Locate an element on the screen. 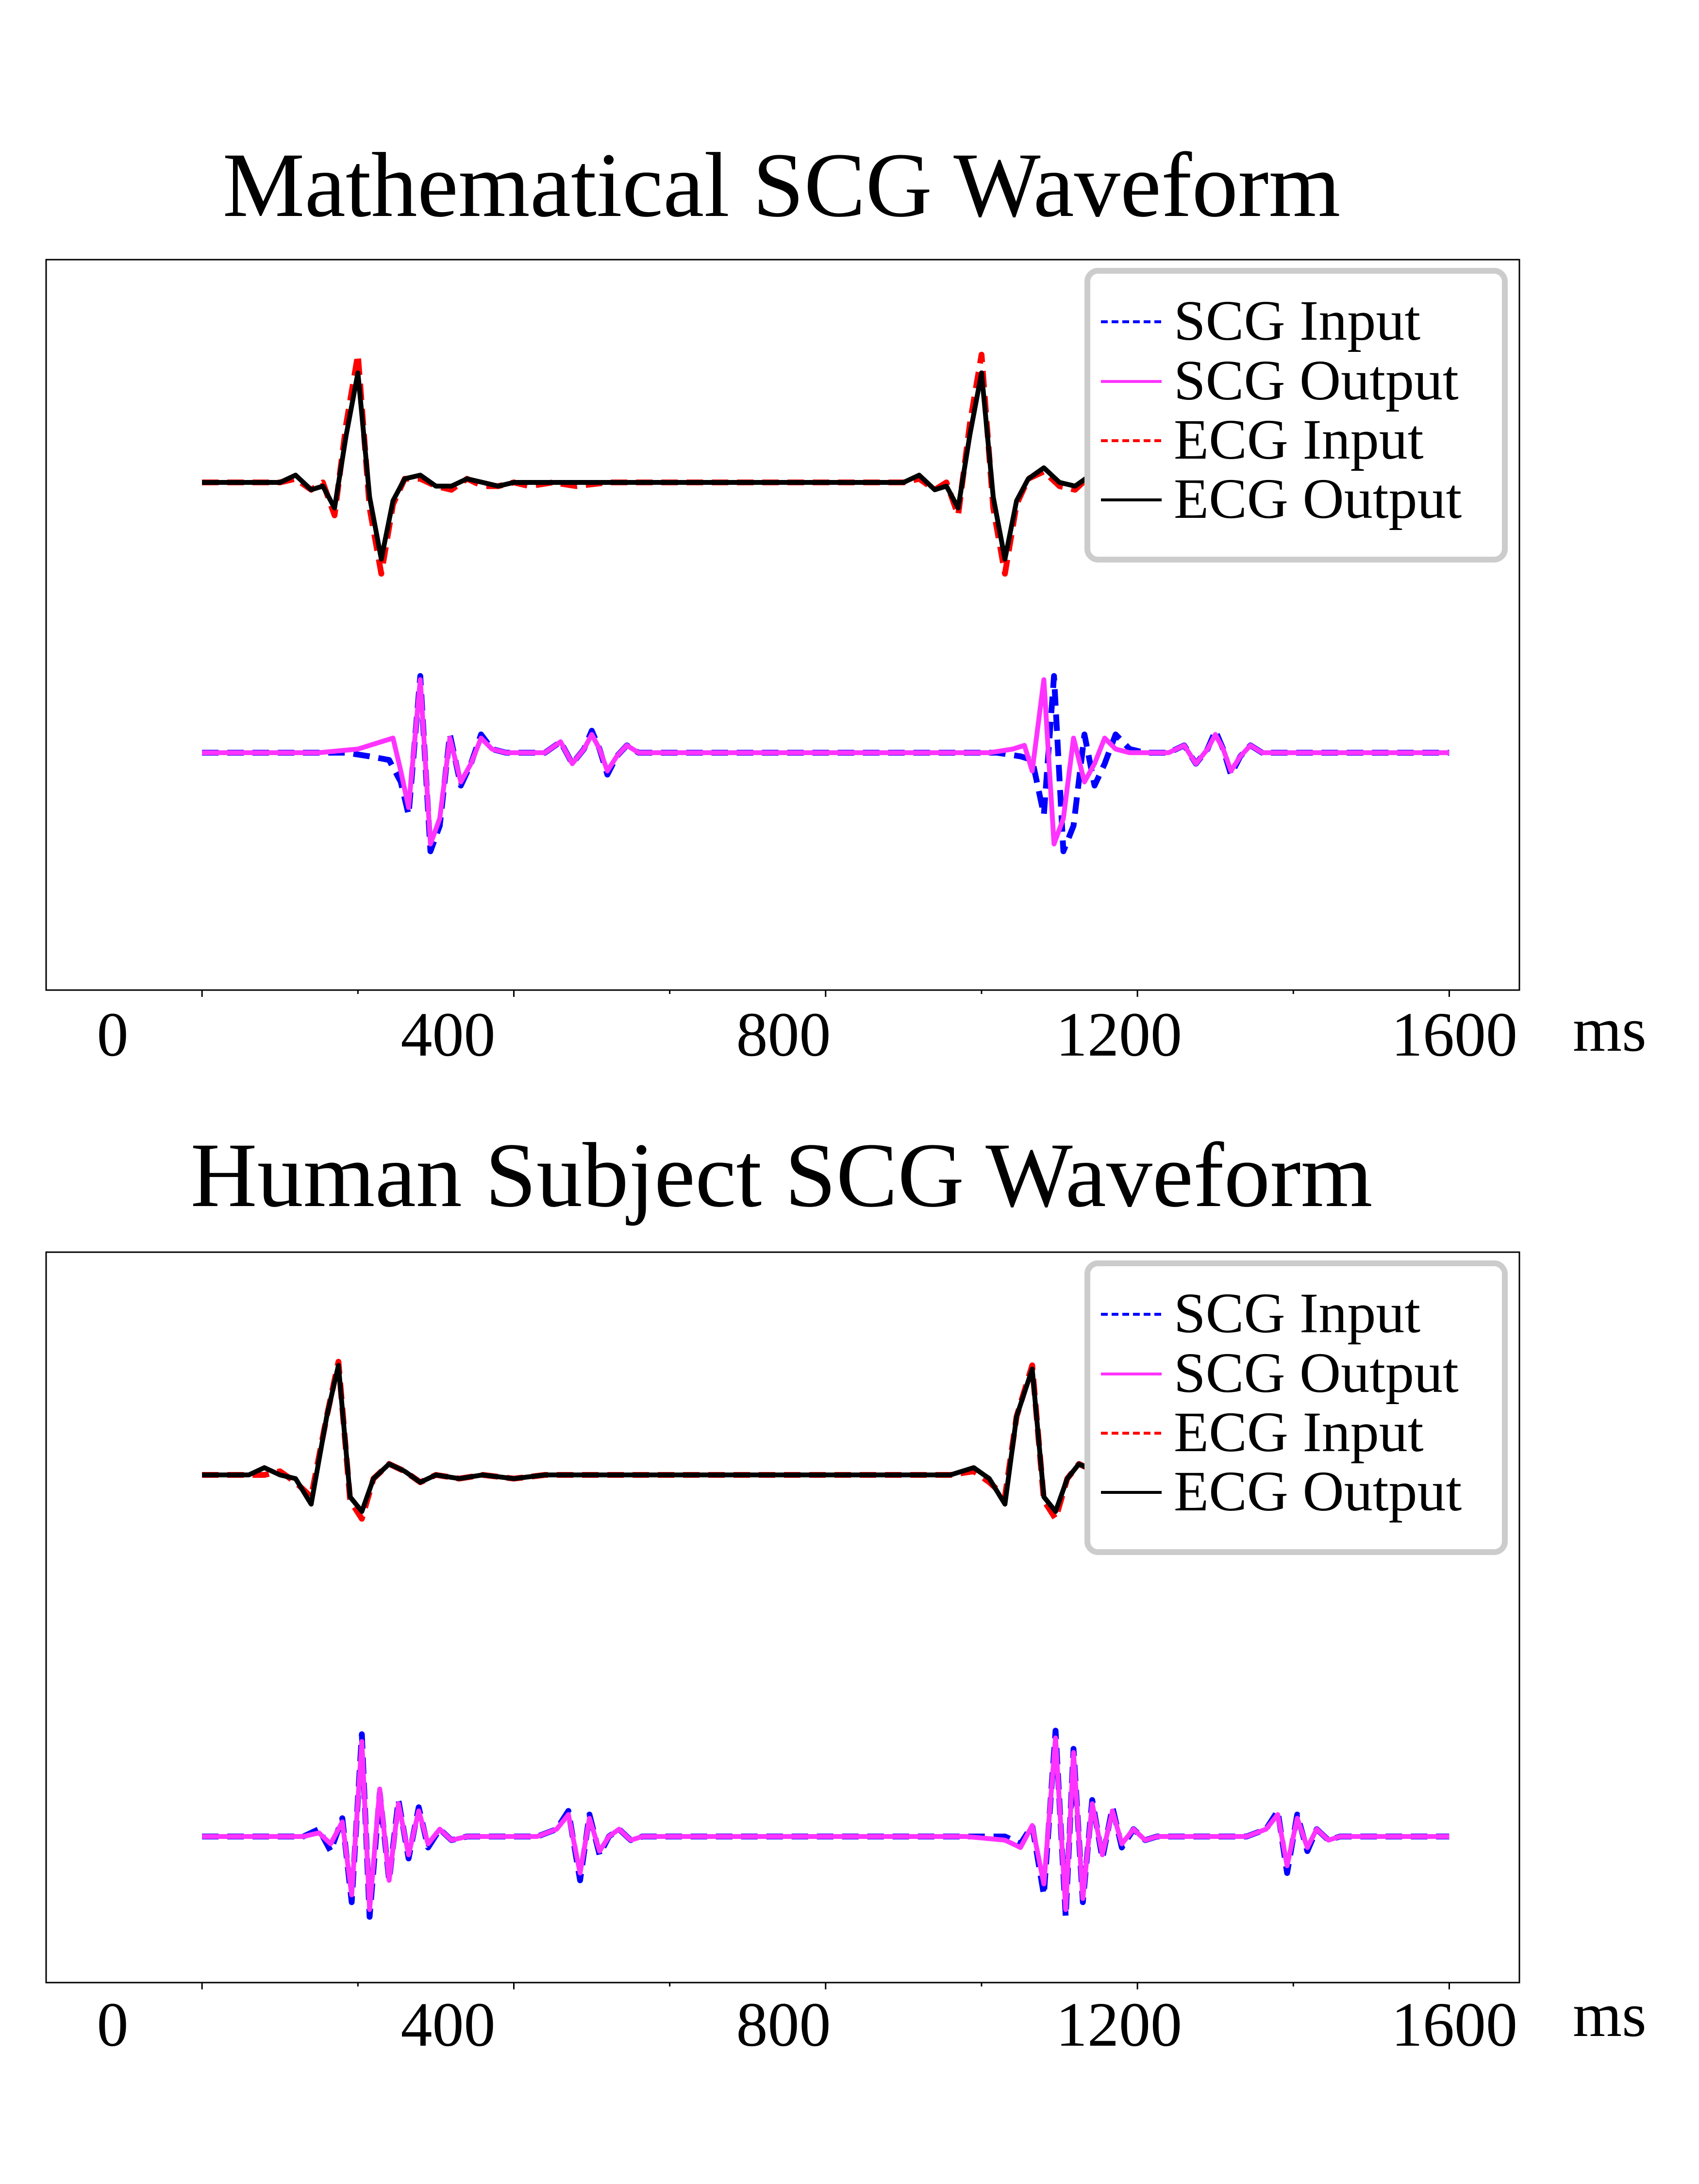  chart-title: Human Subject SCG Waveform is located at coordinates (781, 1175).